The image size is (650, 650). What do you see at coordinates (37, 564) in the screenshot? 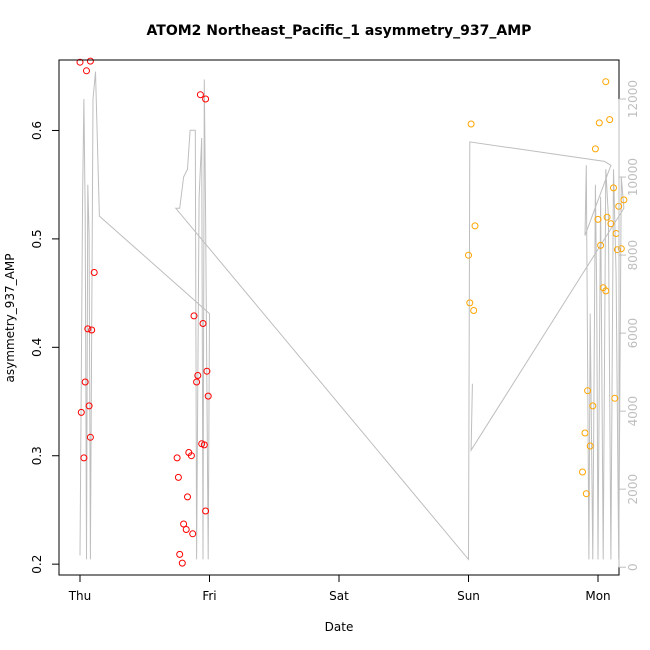
I see `y-tick-label: 0.2` at bounding box center [37, 564].